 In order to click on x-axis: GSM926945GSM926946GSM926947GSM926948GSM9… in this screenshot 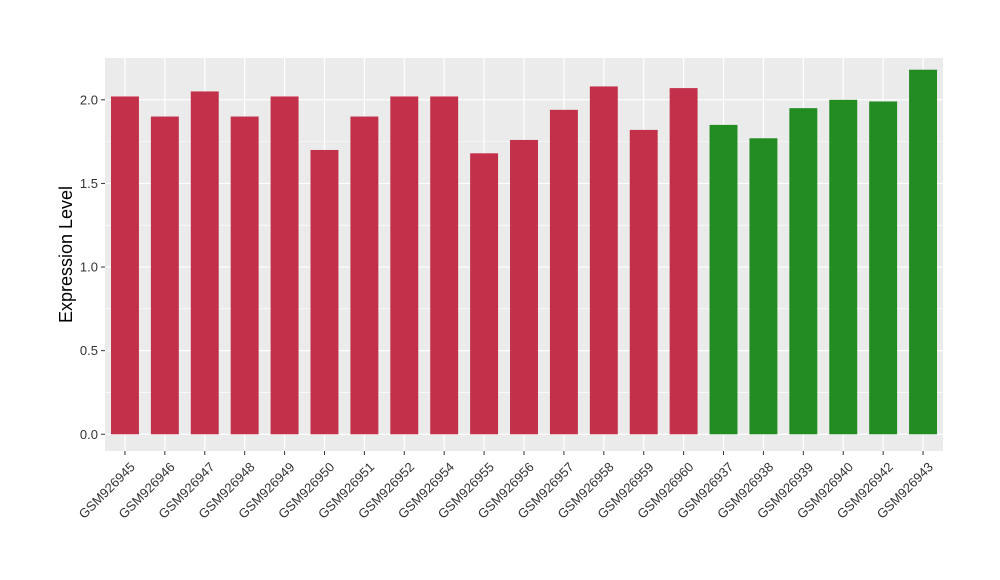, I will do `click(506, 486)`.